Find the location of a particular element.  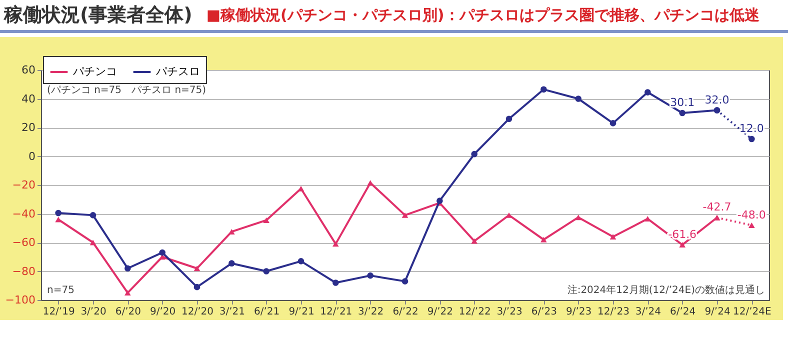

y-tick-label: −60 is located at coordinates (24, 242).